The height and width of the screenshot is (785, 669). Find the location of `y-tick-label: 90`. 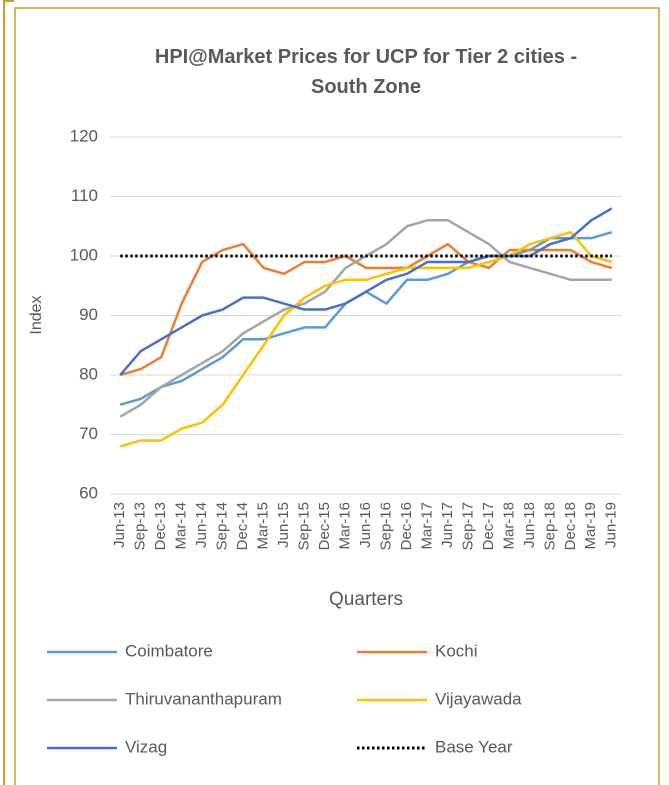

y-tick-label: 90 is located at coordinates (88, 314).